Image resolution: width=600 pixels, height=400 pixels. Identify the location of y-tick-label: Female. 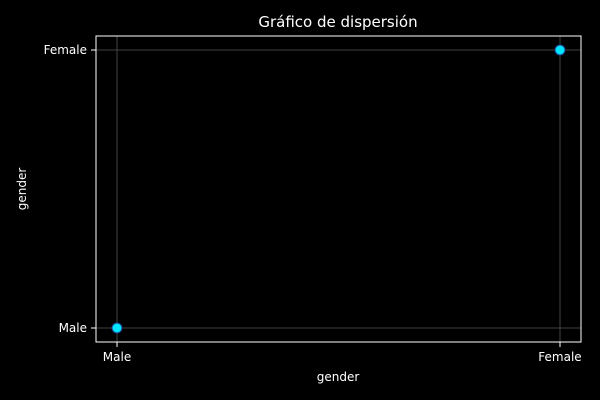
(65, 50).